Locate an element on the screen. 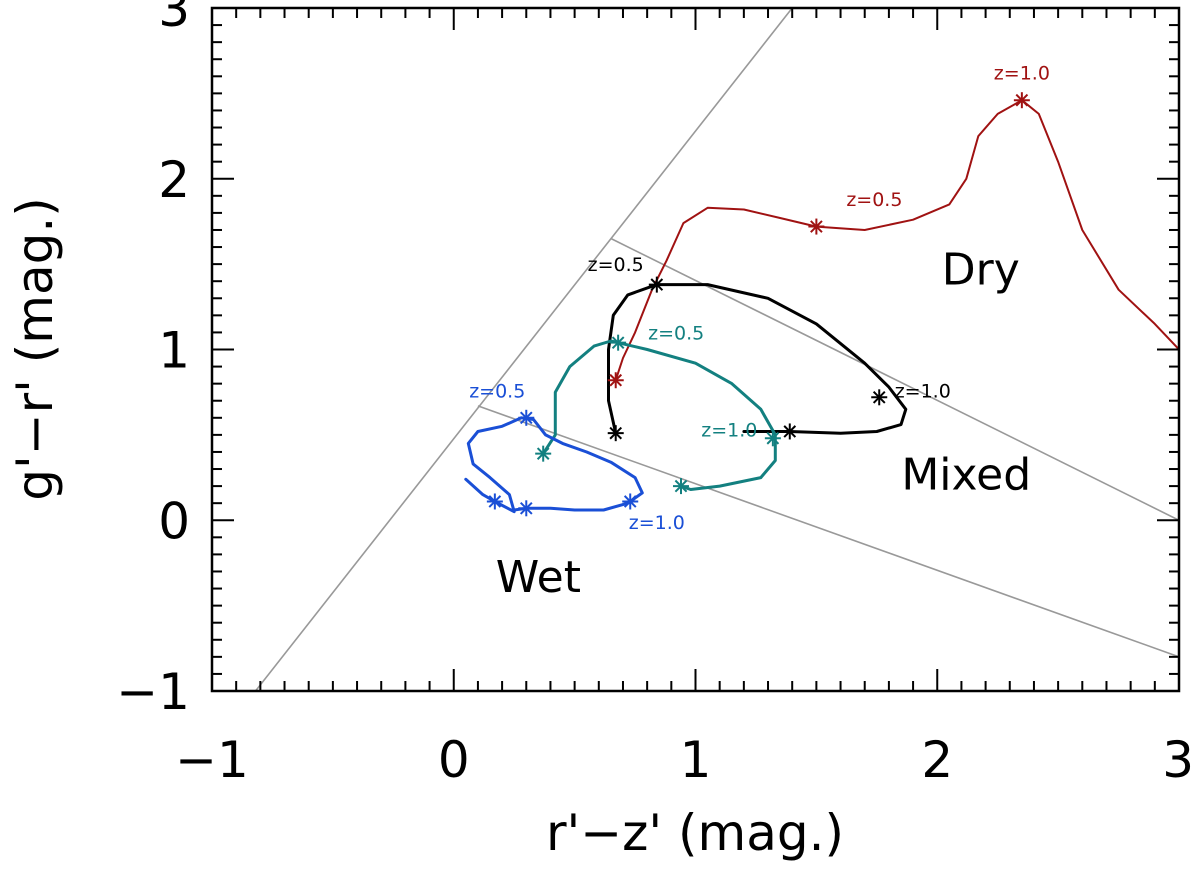  series-line-black is located at coordinates (757, 359).